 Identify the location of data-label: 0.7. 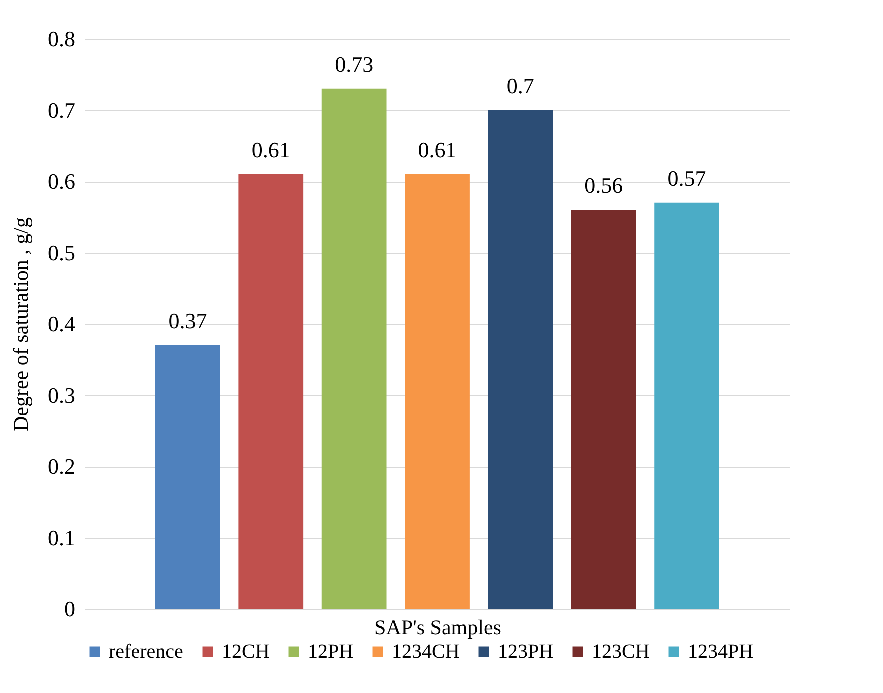
(520, 85).